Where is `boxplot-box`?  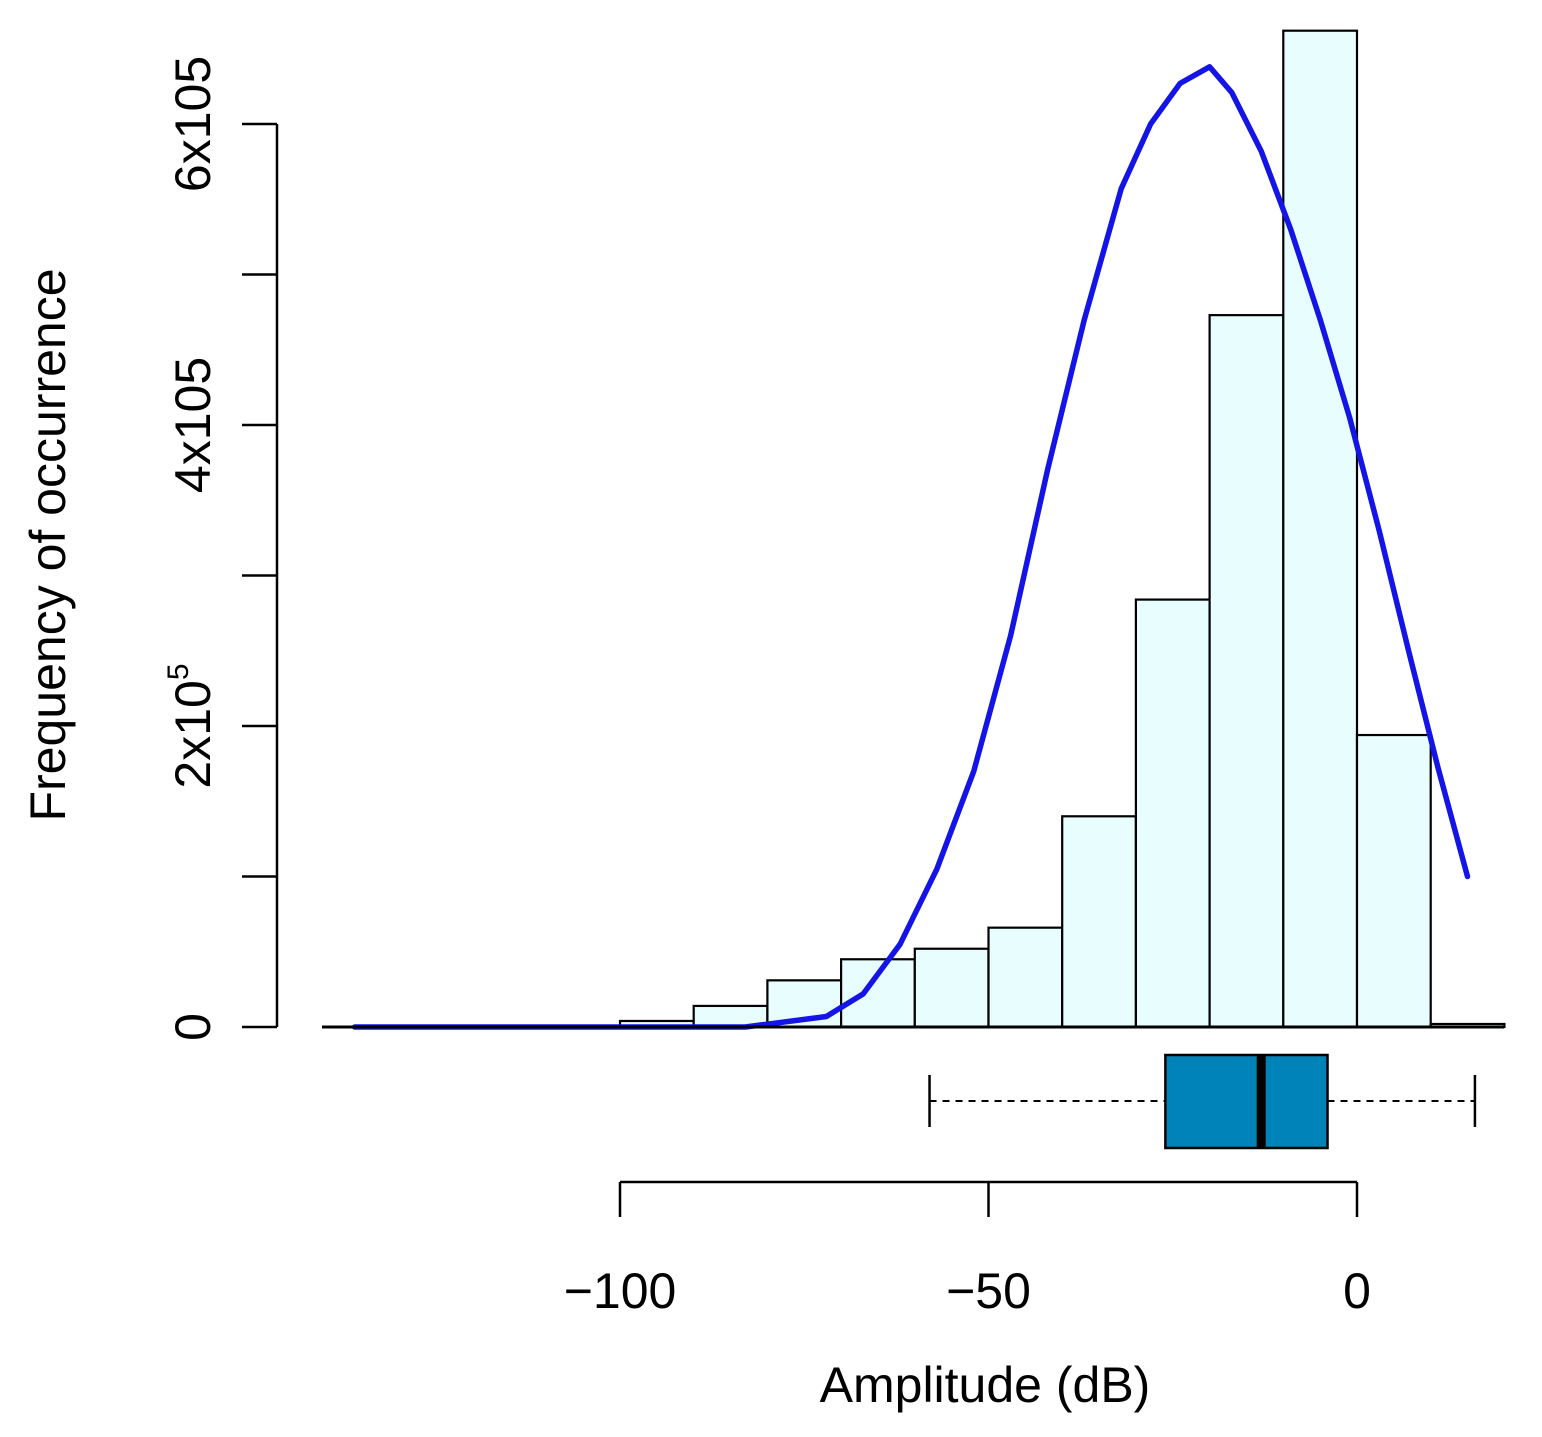 boxplot-box is located at coordinates (1246, 1101).